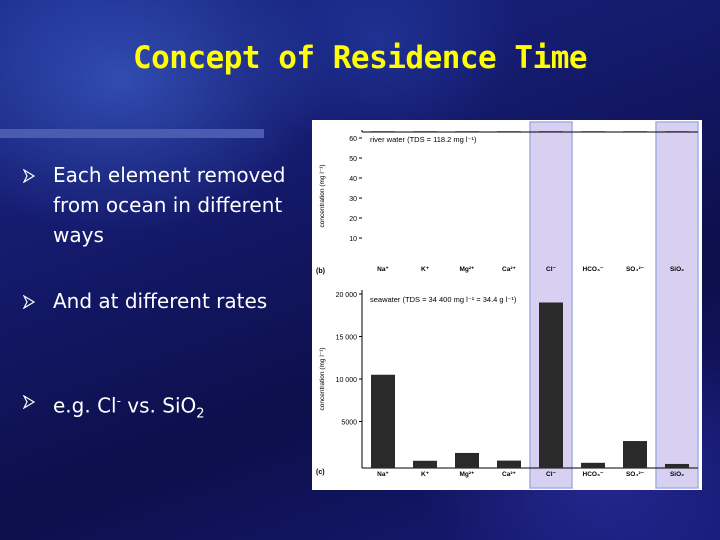 The image size is (720, 540). I want to click on y-tick-label: 5000, so click(349, 423).